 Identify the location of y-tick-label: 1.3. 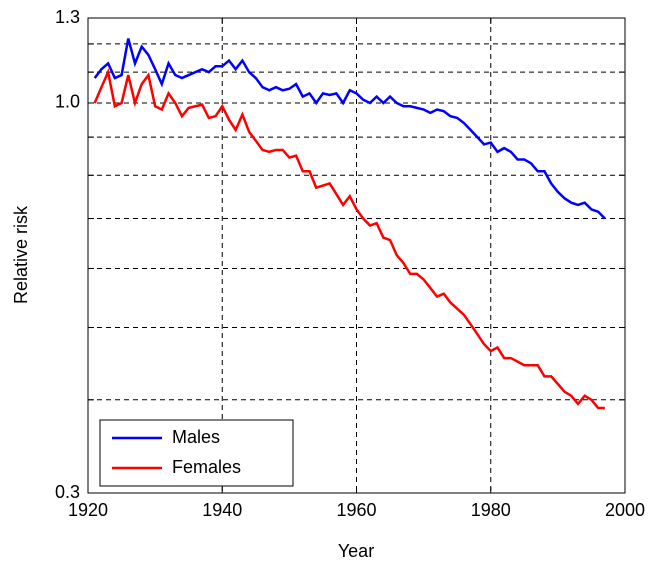
(67, 17).